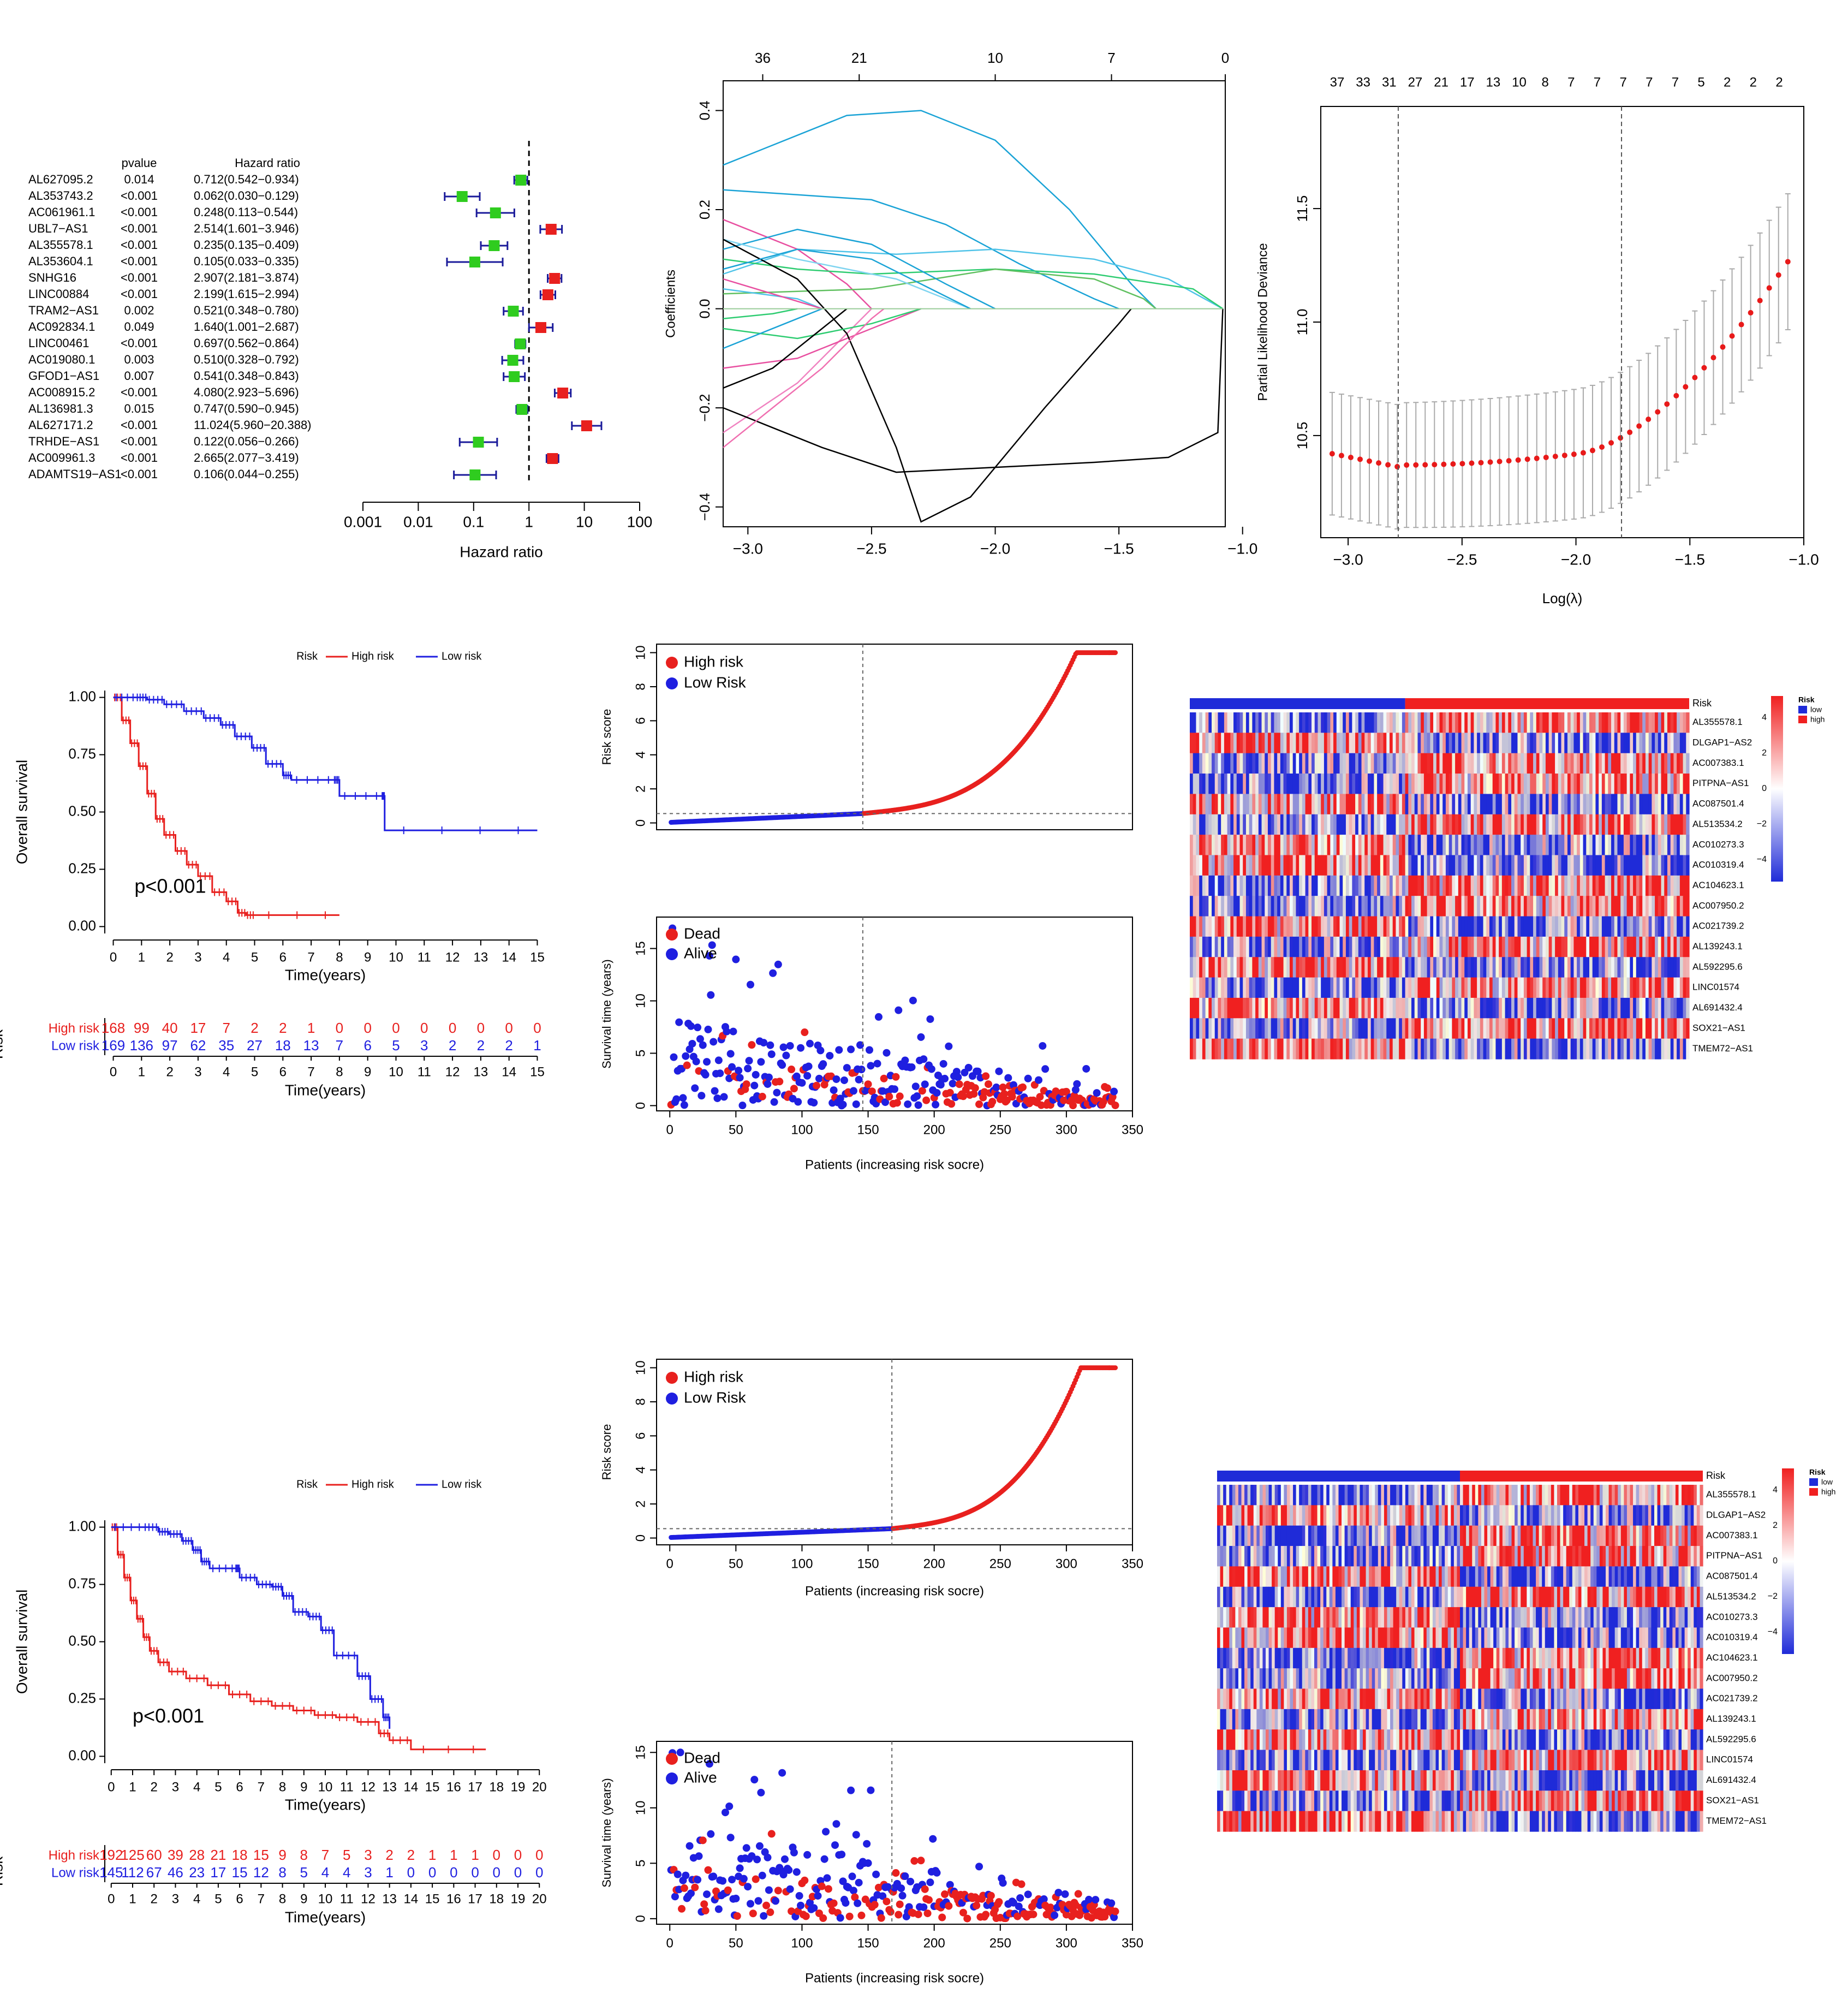  What do you see at coordinates (283, 958) in the screenshot?
I see `x-tick-label: 6` at bounding box center [283, 958].